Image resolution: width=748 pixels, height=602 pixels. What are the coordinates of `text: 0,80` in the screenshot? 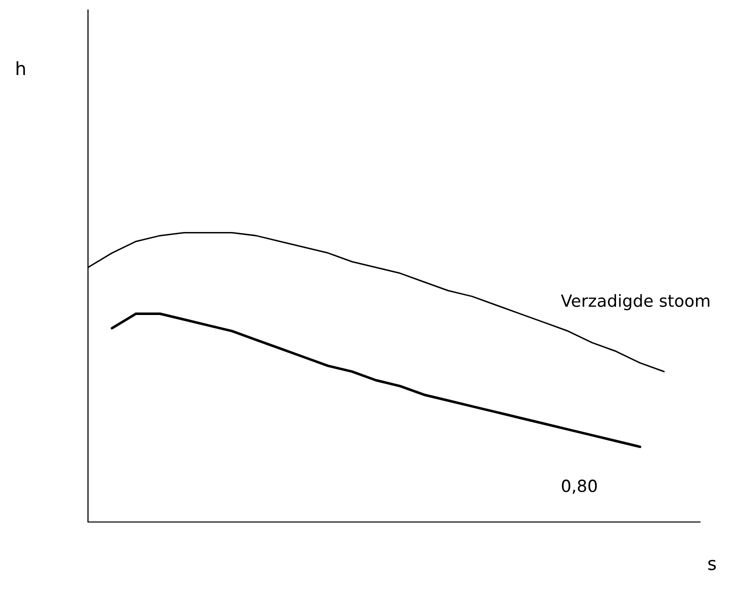 It's located at (579, 487).